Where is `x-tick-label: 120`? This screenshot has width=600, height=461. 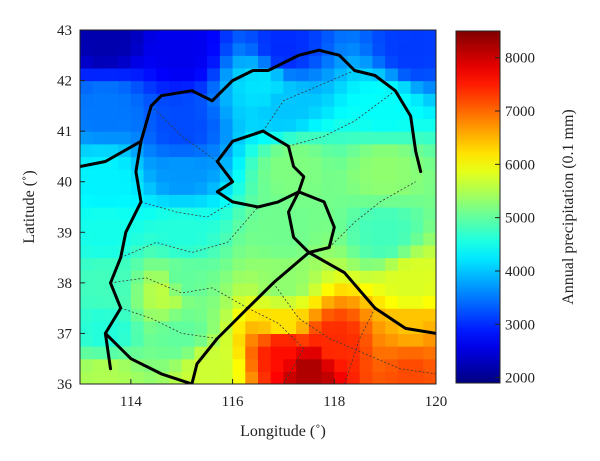 x-tick-label: 120 is located at coordinates (436, 402).